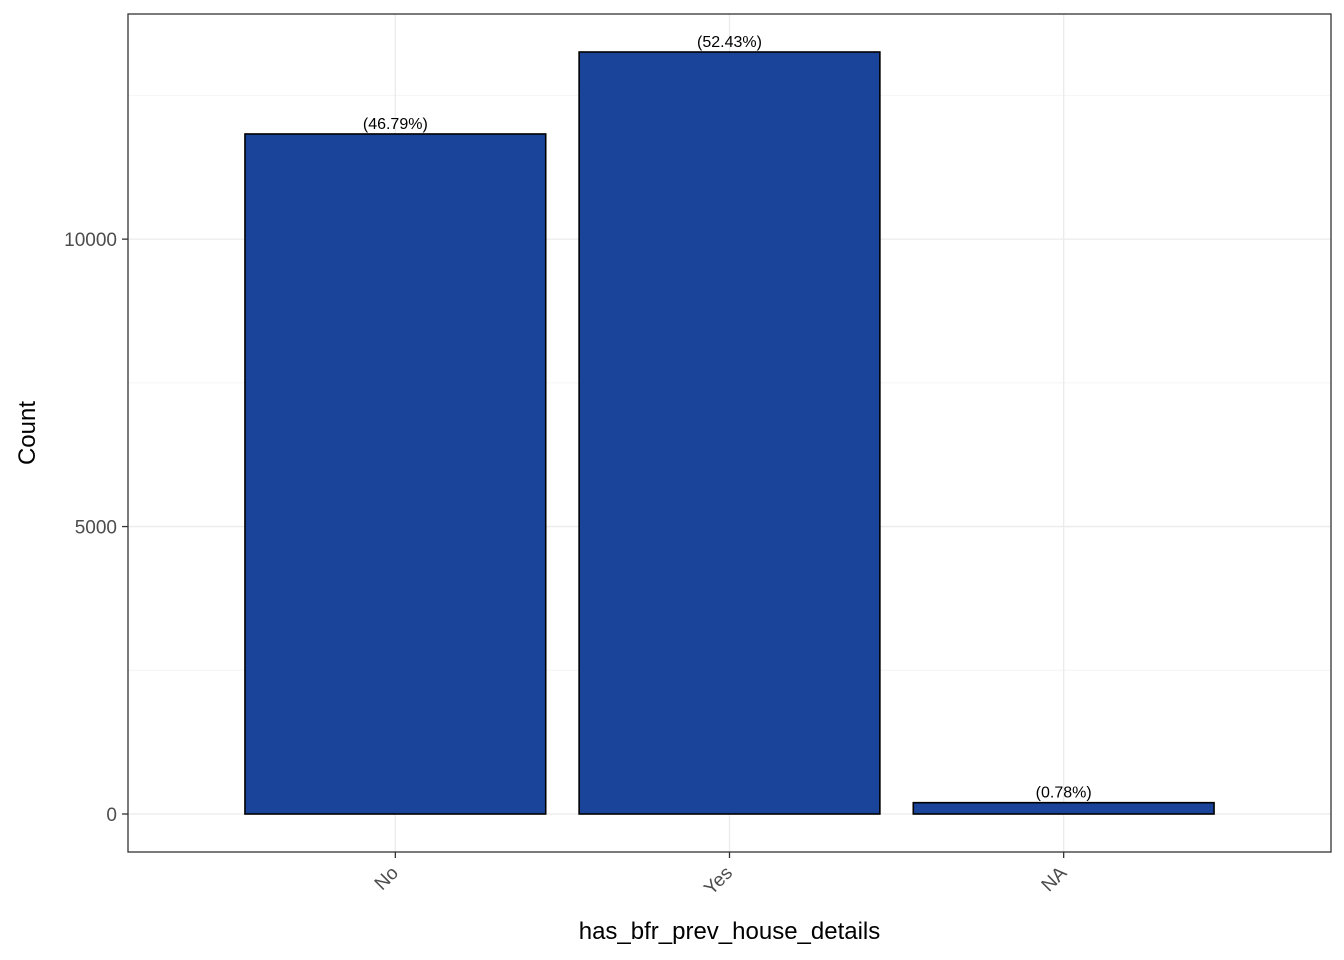 The image size is (1344, 960). Describe the element at coordinates (1063, 808) in the screenshot. I see `bar-na` at that location.